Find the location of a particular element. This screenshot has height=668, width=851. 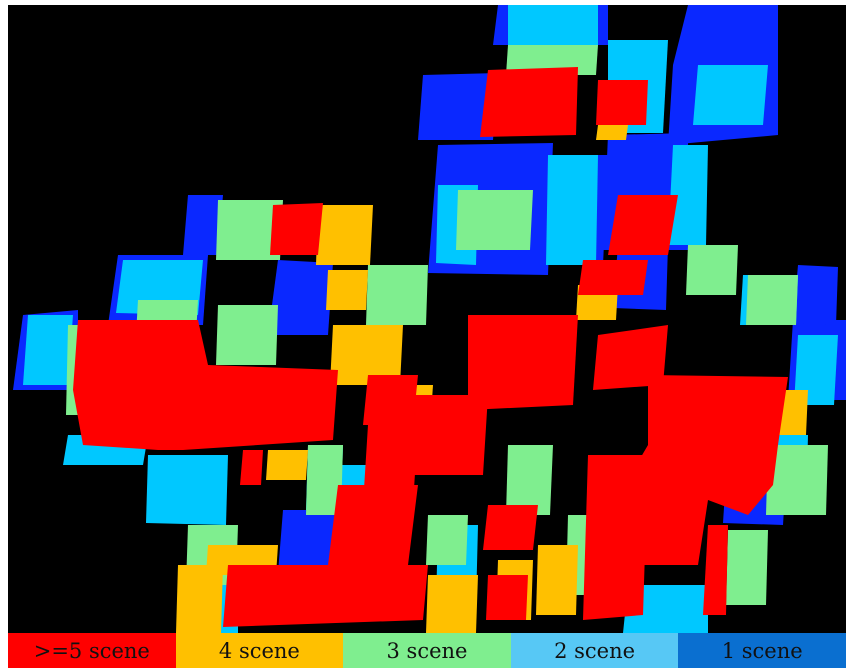

legend-label-3-scene: 3 scene is located at coordinates (427, 650).